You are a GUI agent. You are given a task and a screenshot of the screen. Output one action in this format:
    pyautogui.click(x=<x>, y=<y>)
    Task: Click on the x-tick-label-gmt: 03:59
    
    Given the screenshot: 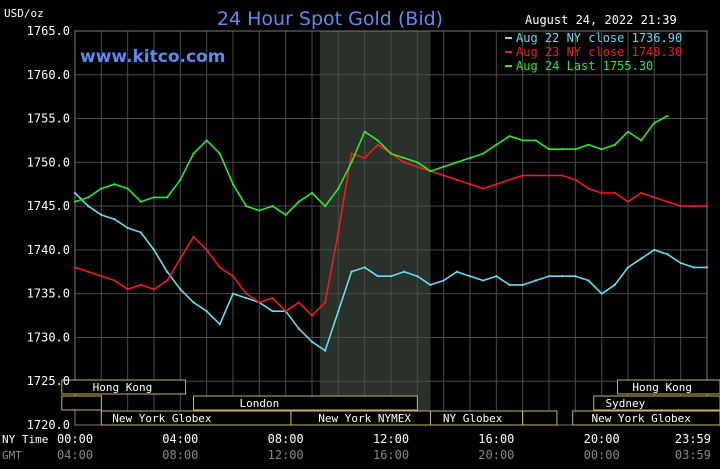 What is the action you would take?
    pyautogui.click(x=693, y=455)
    